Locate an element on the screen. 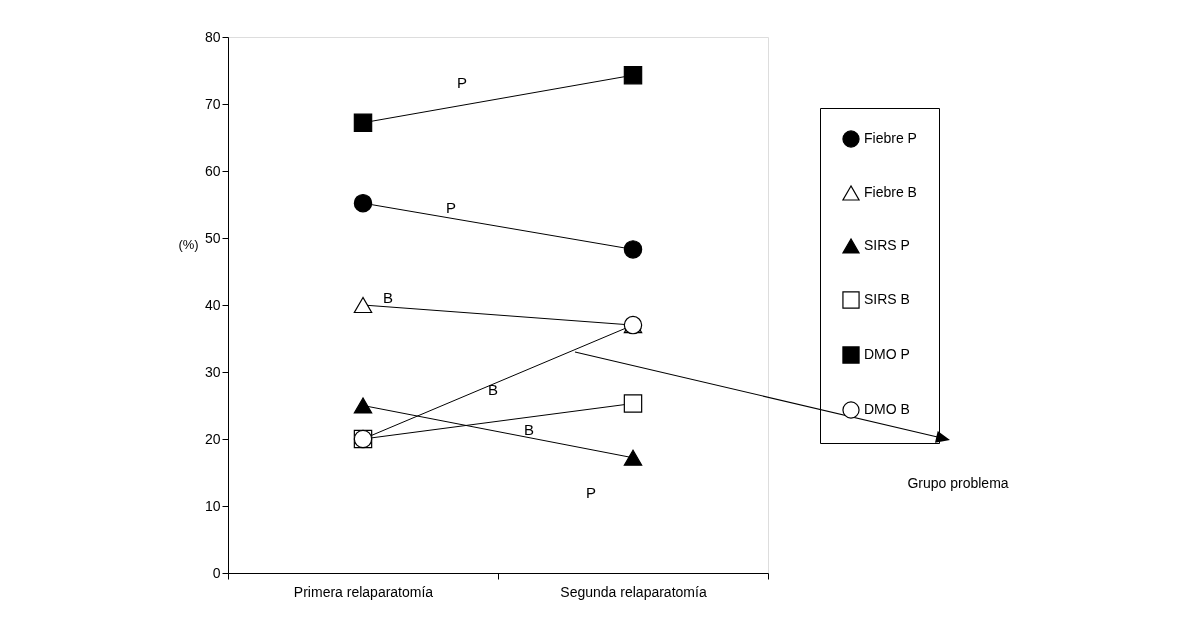  y-tick-label: 70 is located at coordinates (212, 103).